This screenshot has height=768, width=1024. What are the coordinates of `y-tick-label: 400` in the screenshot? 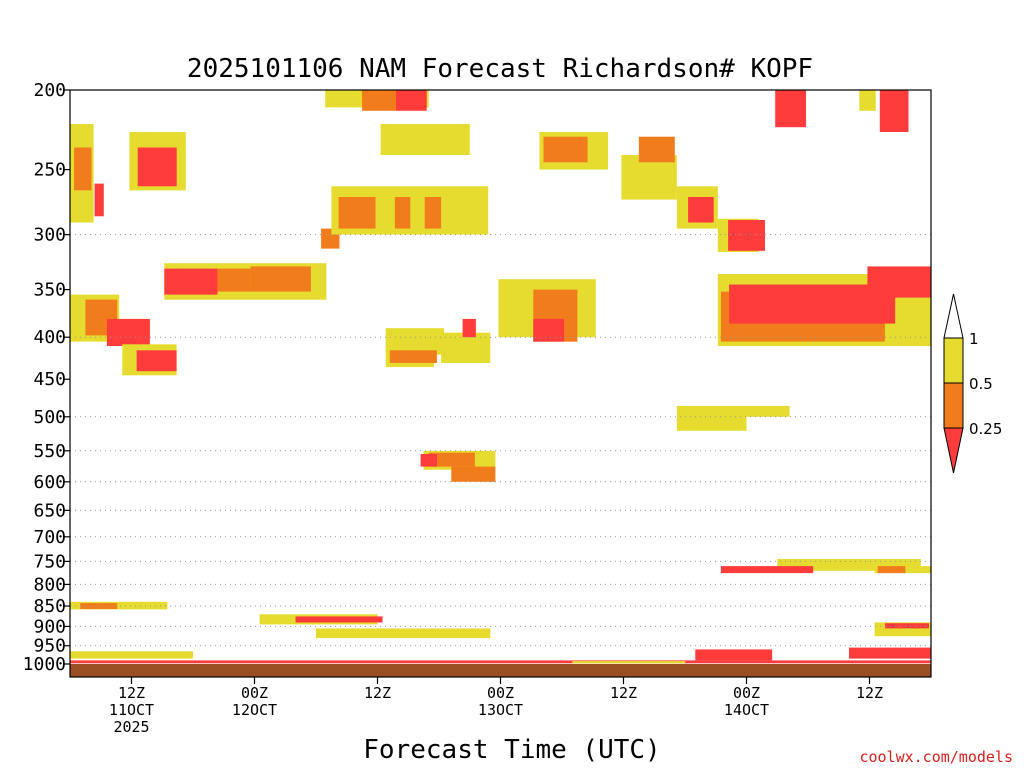 It's located at (49, 337).